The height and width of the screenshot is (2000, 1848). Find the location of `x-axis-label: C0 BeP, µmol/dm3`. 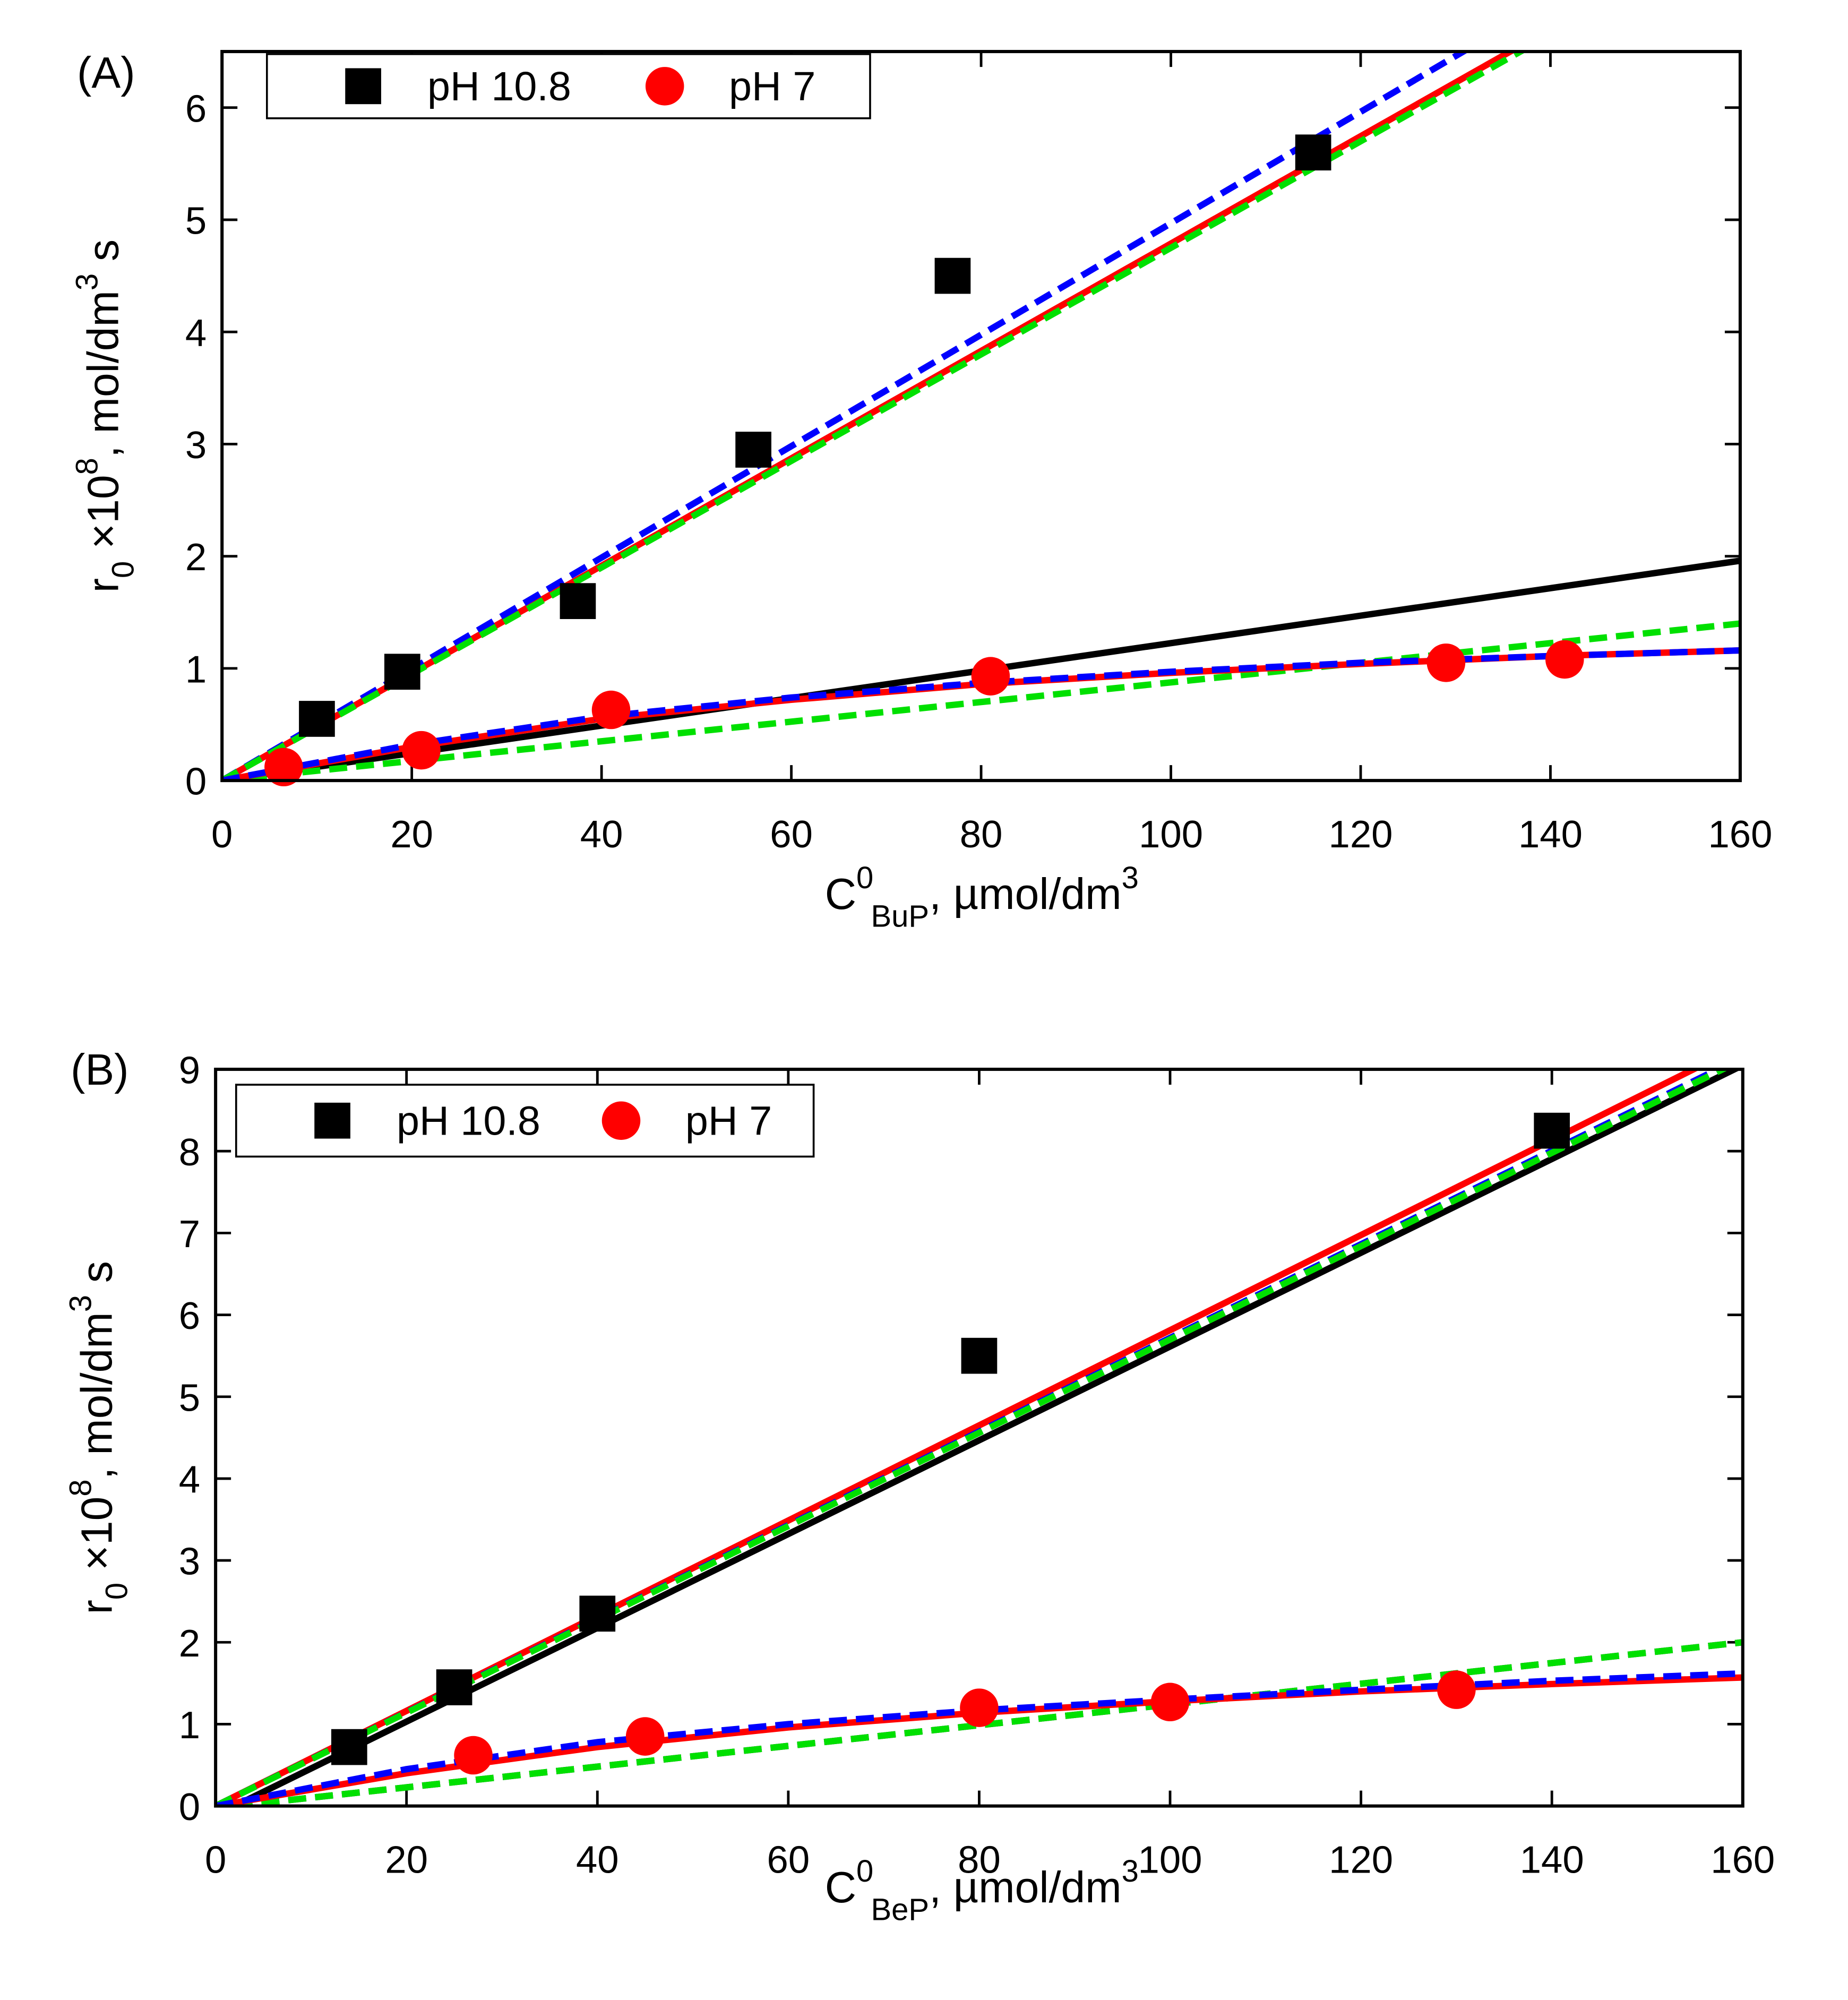

x-axis-label: C0 BeP, µmol/dm3 is located at coordinates (982, 1890).